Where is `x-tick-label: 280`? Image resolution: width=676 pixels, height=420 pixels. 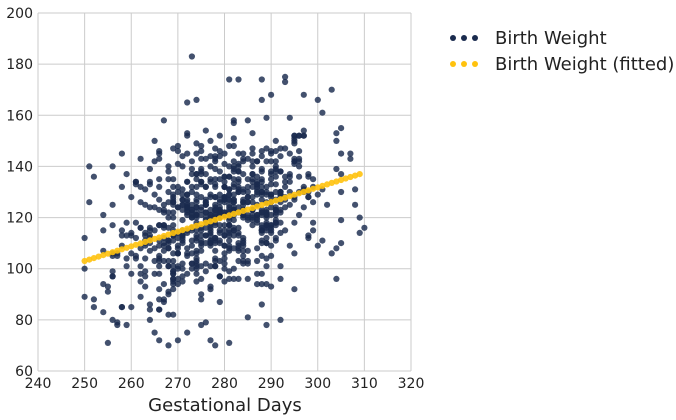 x-tick-label: 280 is located at coordinates (224, 384).